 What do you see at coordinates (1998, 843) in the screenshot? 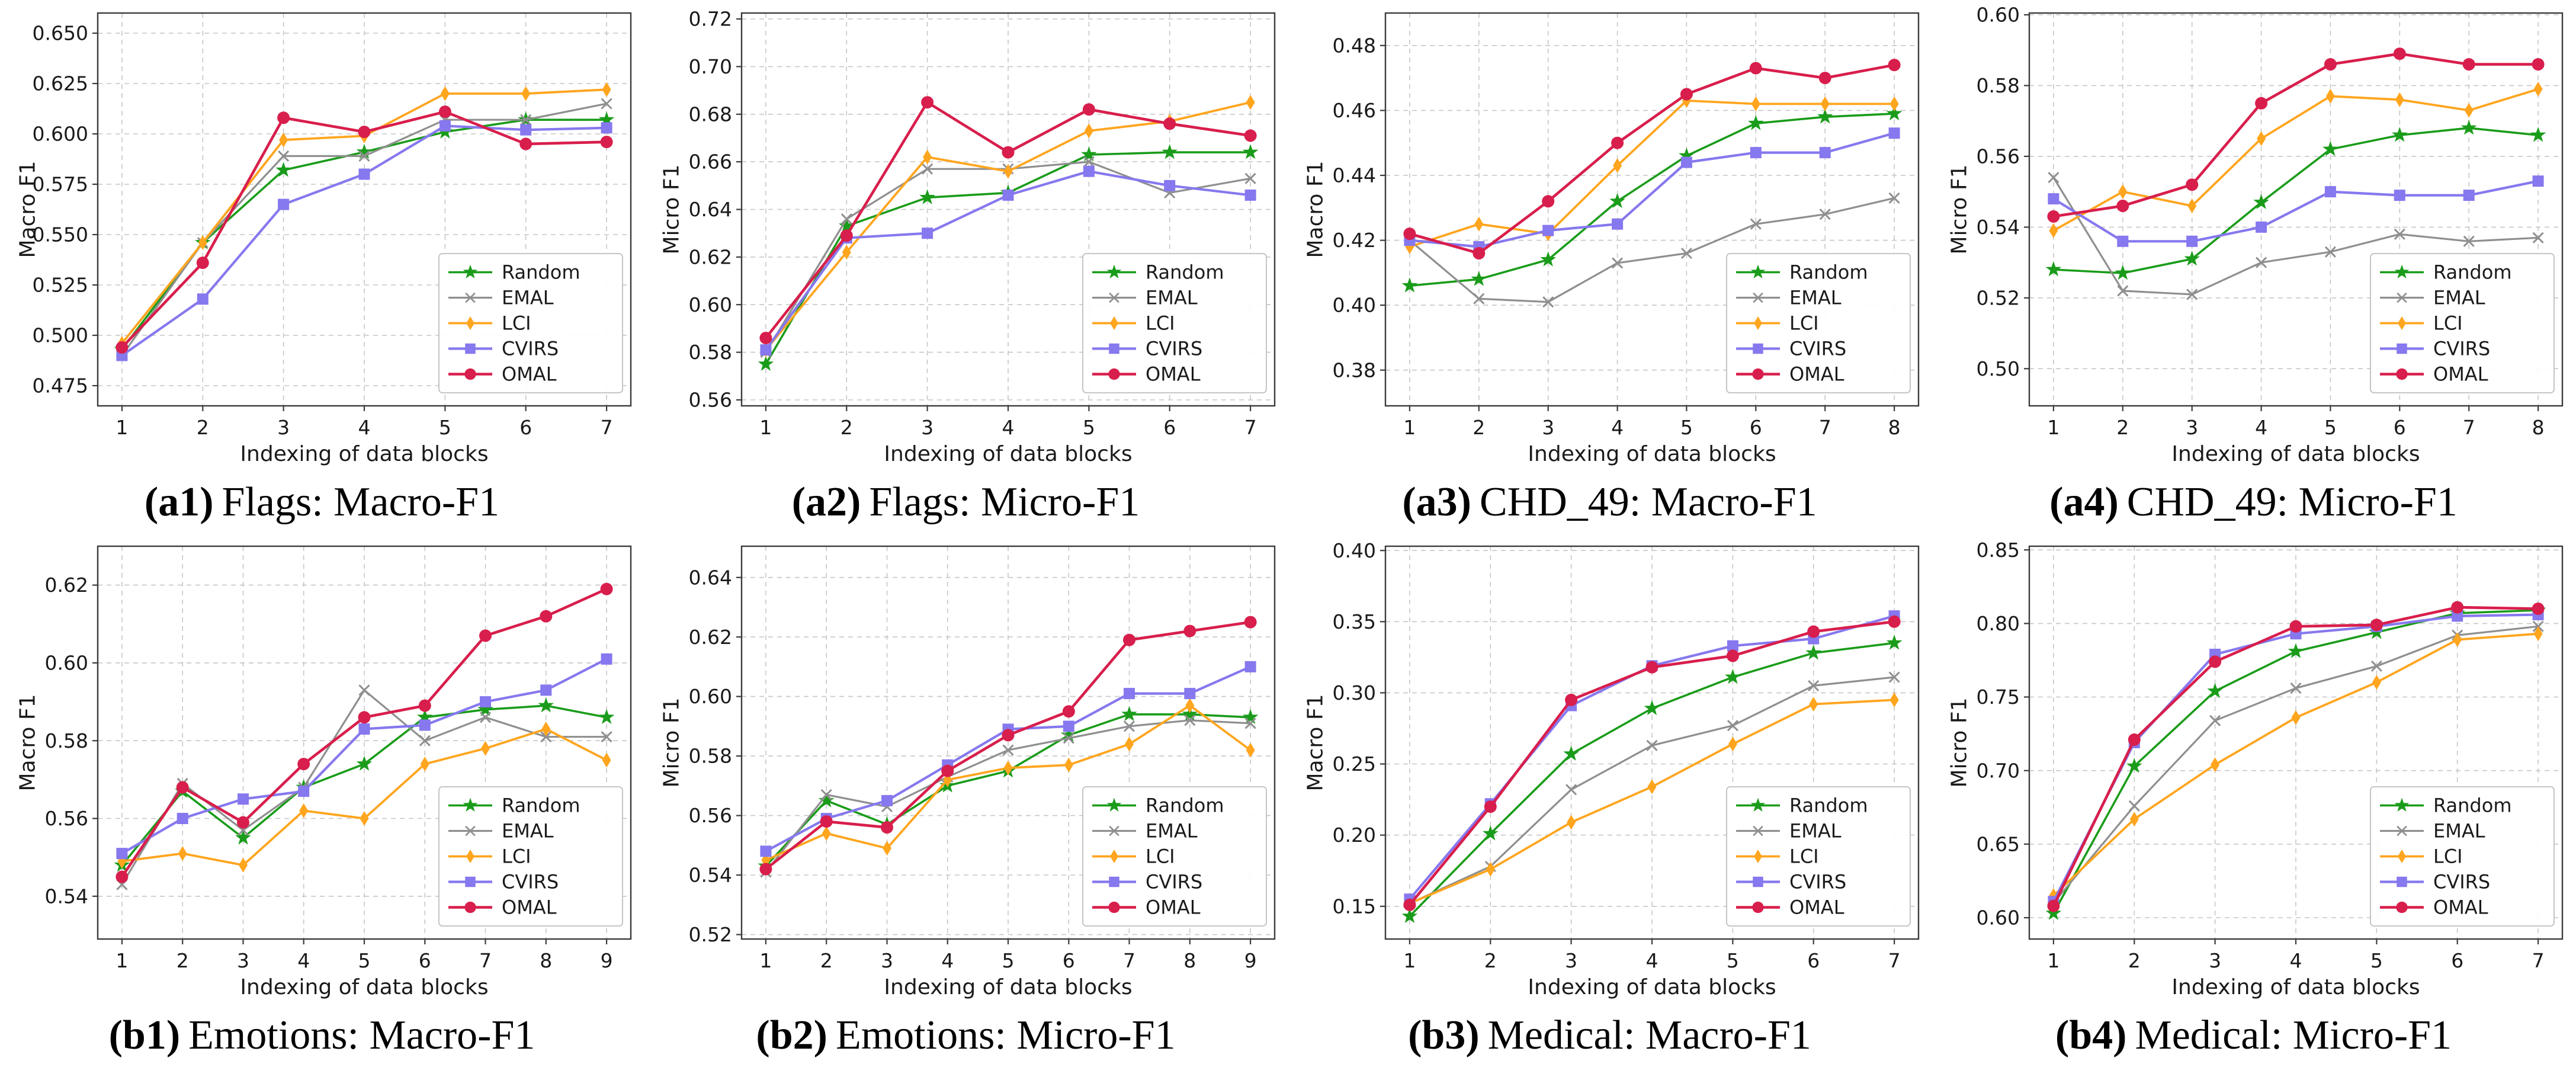
I see `svg-text: 0.65` at bounding box center [1998, 843].